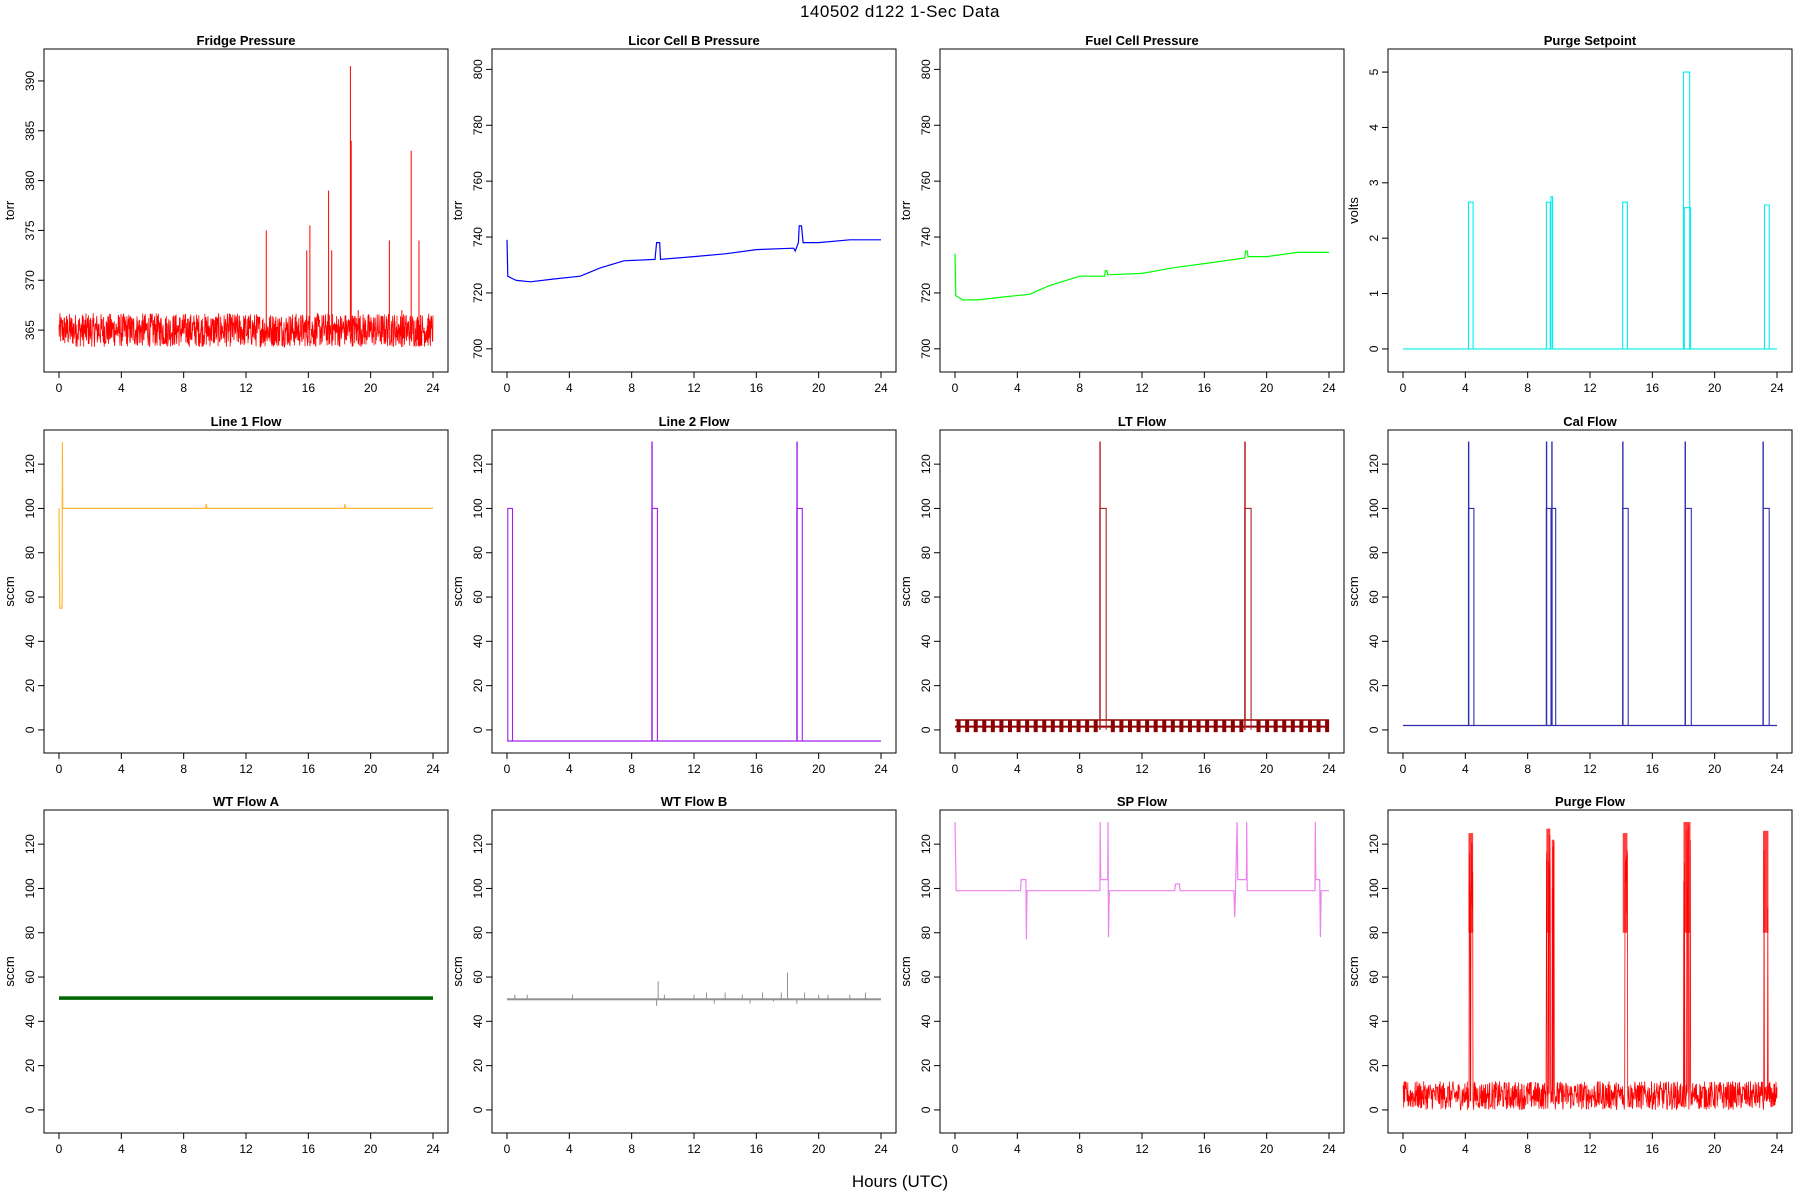 The width and height of the screenshot is (1800, 1200). What do you see at coordinates (1569, 595) in the screenshot?
I see `panel-cal-flow: Cal Flow sccm 0 4 8 12 16 20 24 0 20 40 60 80 100 120` at bounding box center [1569, 595].